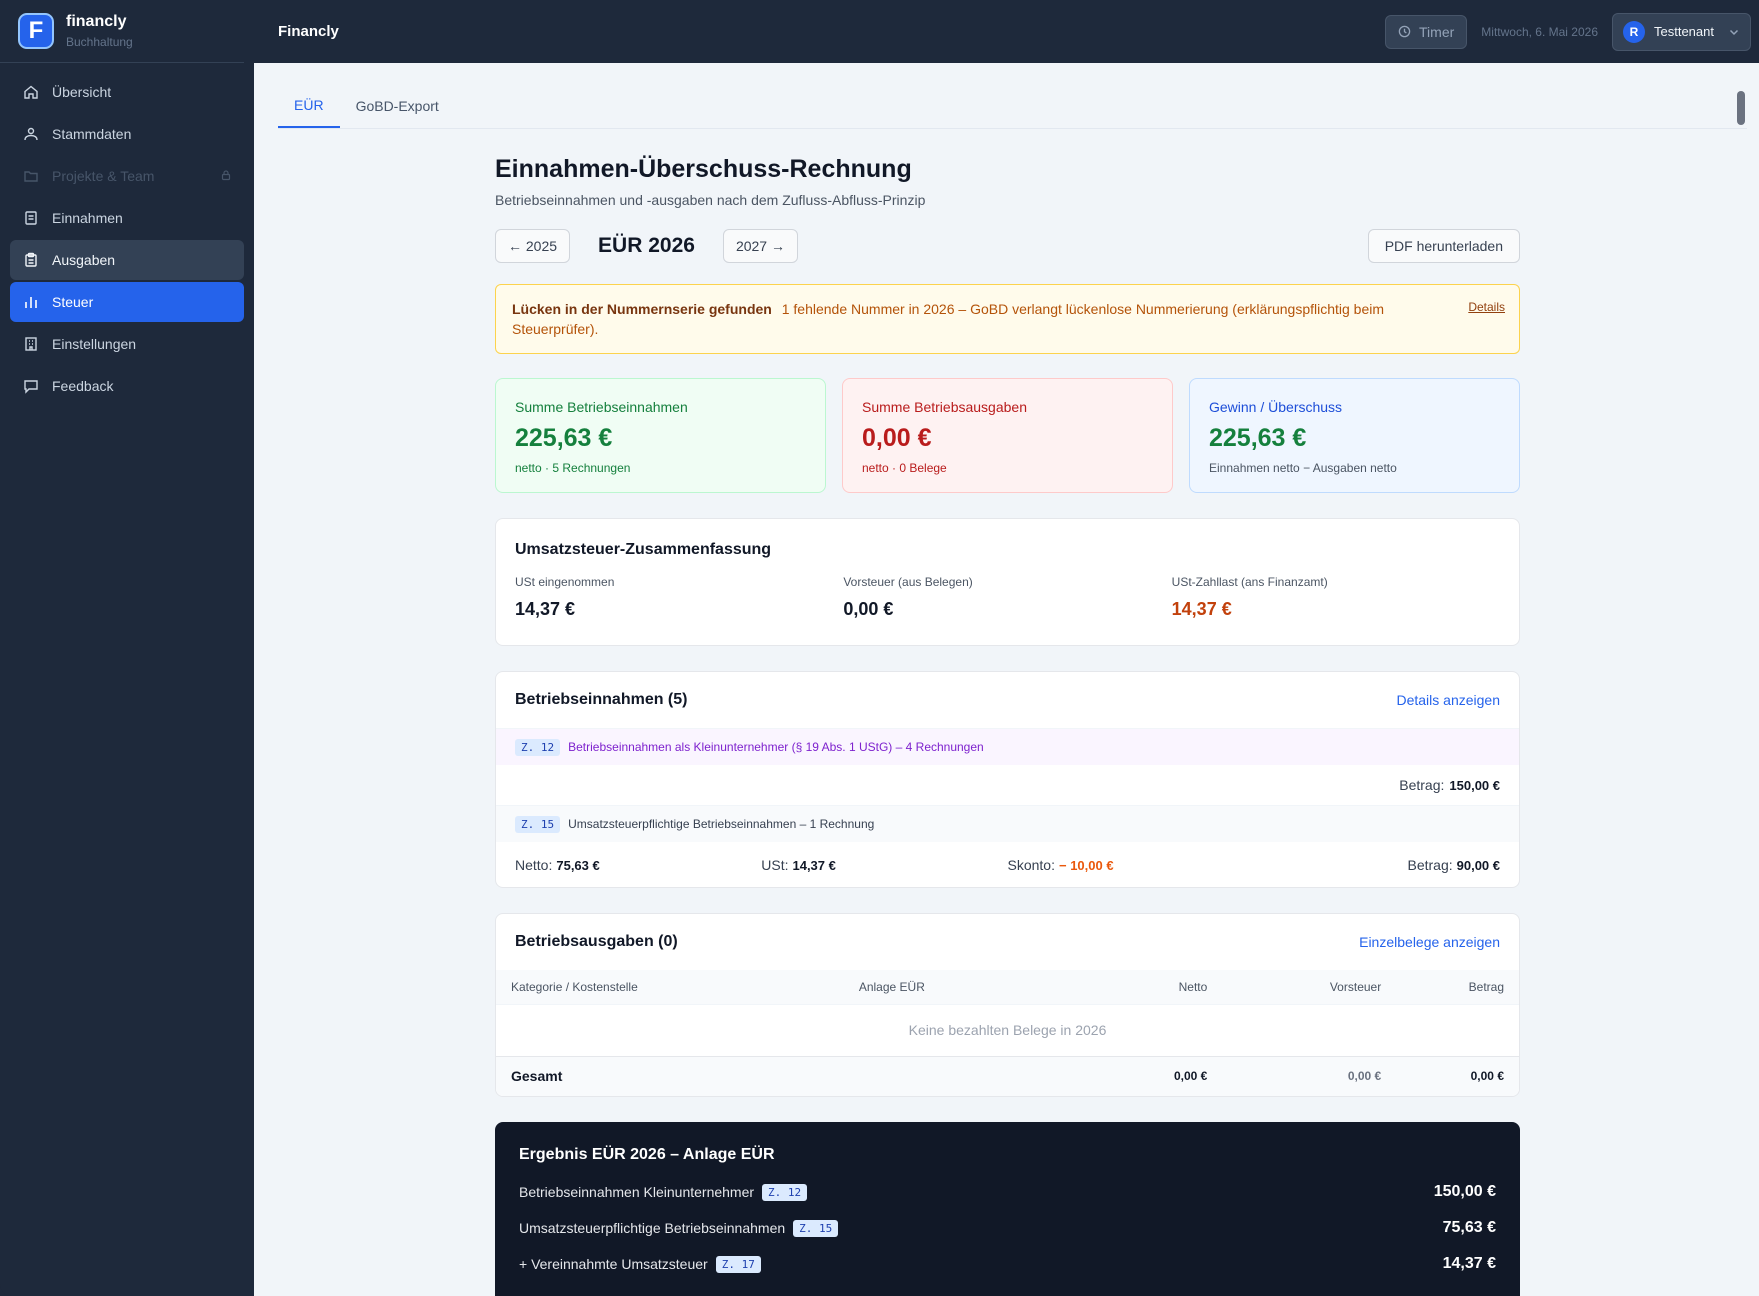 This screenshot has height=1296, width=1759. What do you see at coordinates (127, 218) in the screenshot?
I see `sidebar-item-einnahmen: Einnahmen` at bounding box center [127, 218].